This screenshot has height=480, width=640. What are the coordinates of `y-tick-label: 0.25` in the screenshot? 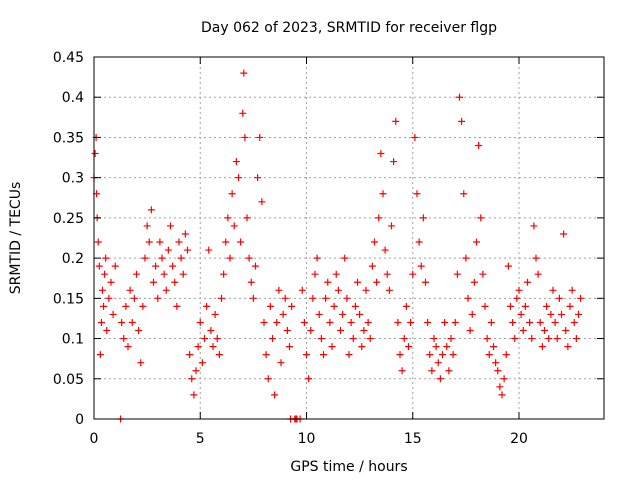 It's located at (68, 219).